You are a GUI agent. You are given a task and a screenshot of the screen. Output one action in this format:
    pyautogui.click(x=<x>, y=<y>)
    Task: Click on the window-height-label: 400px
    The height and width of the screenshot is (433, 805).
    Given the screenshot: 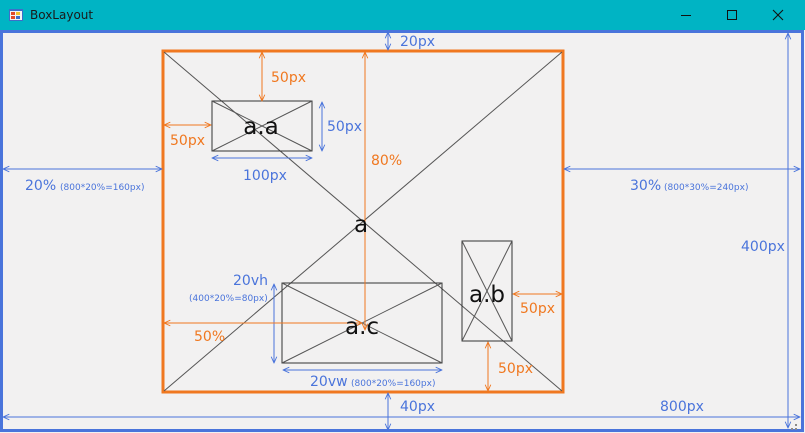 What is the action you would take?
    pyautogui.click(x=763, y=247)
    